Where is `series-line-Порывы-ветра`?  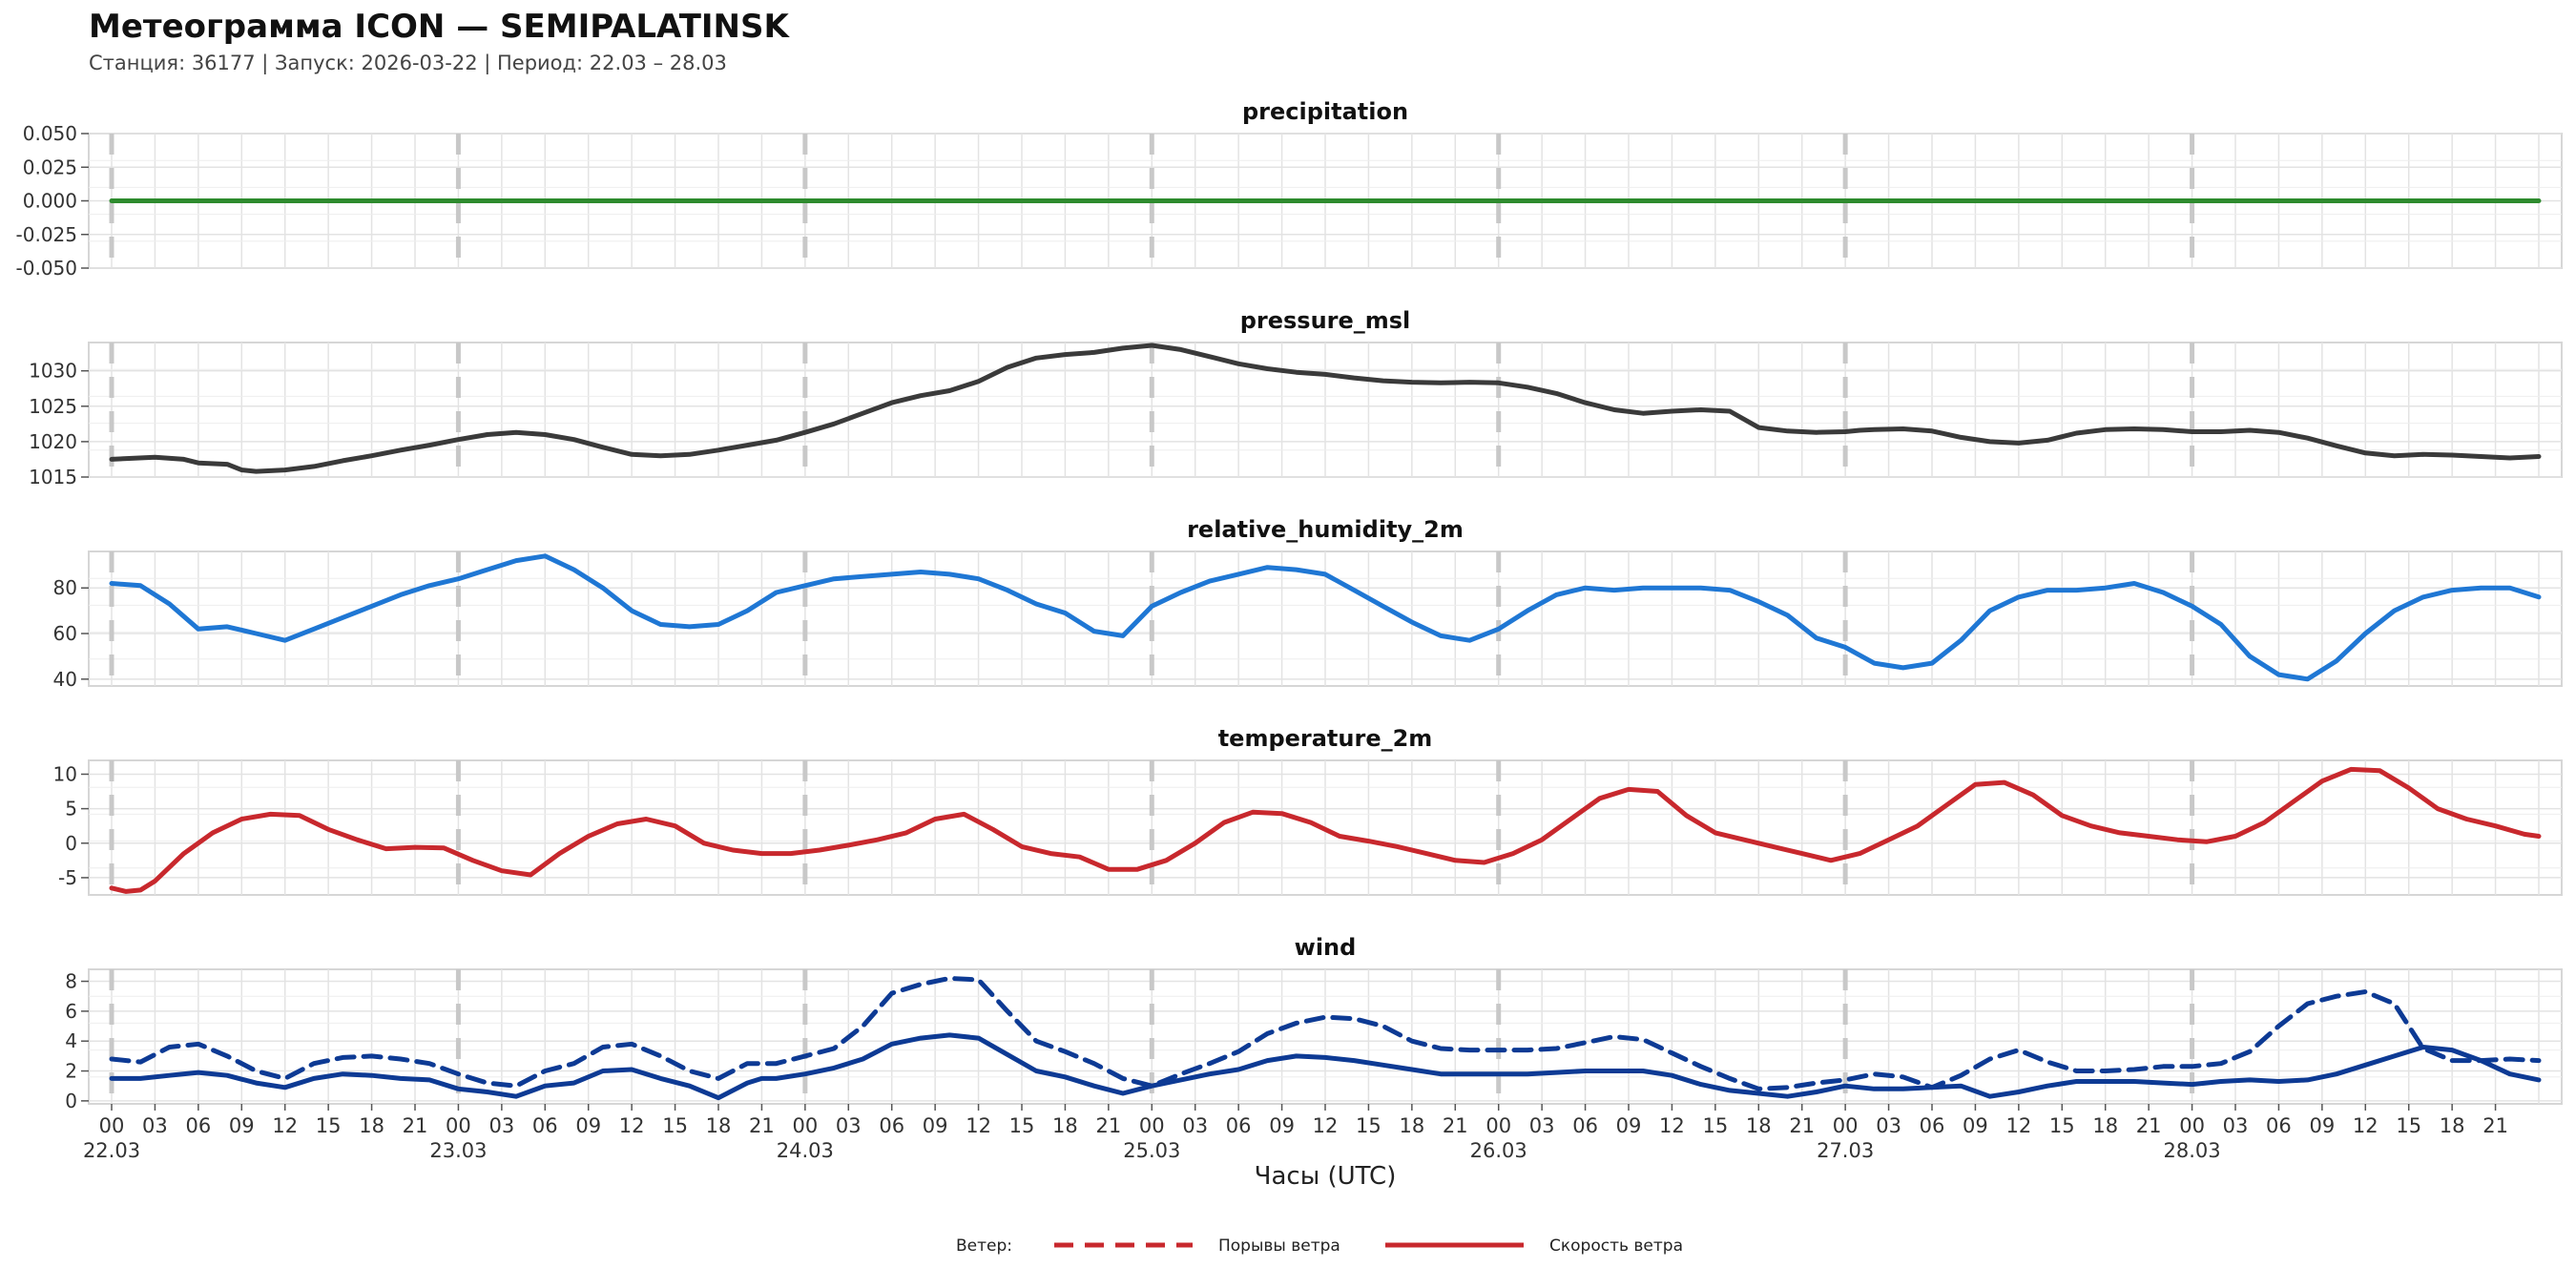 series-line-Порывы-ветра is located at coordinates (1325, 1033).